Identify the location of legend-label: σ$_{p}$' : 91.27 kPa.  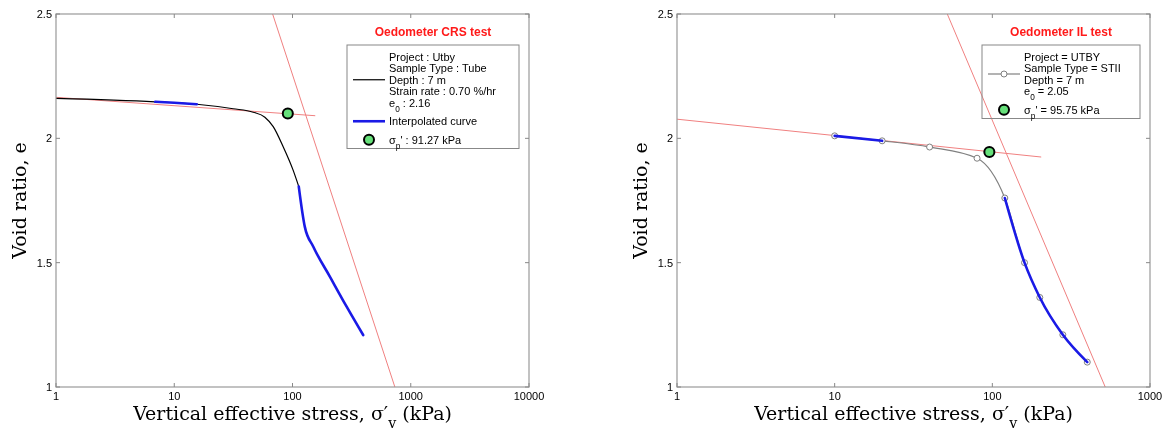
(426, 141).